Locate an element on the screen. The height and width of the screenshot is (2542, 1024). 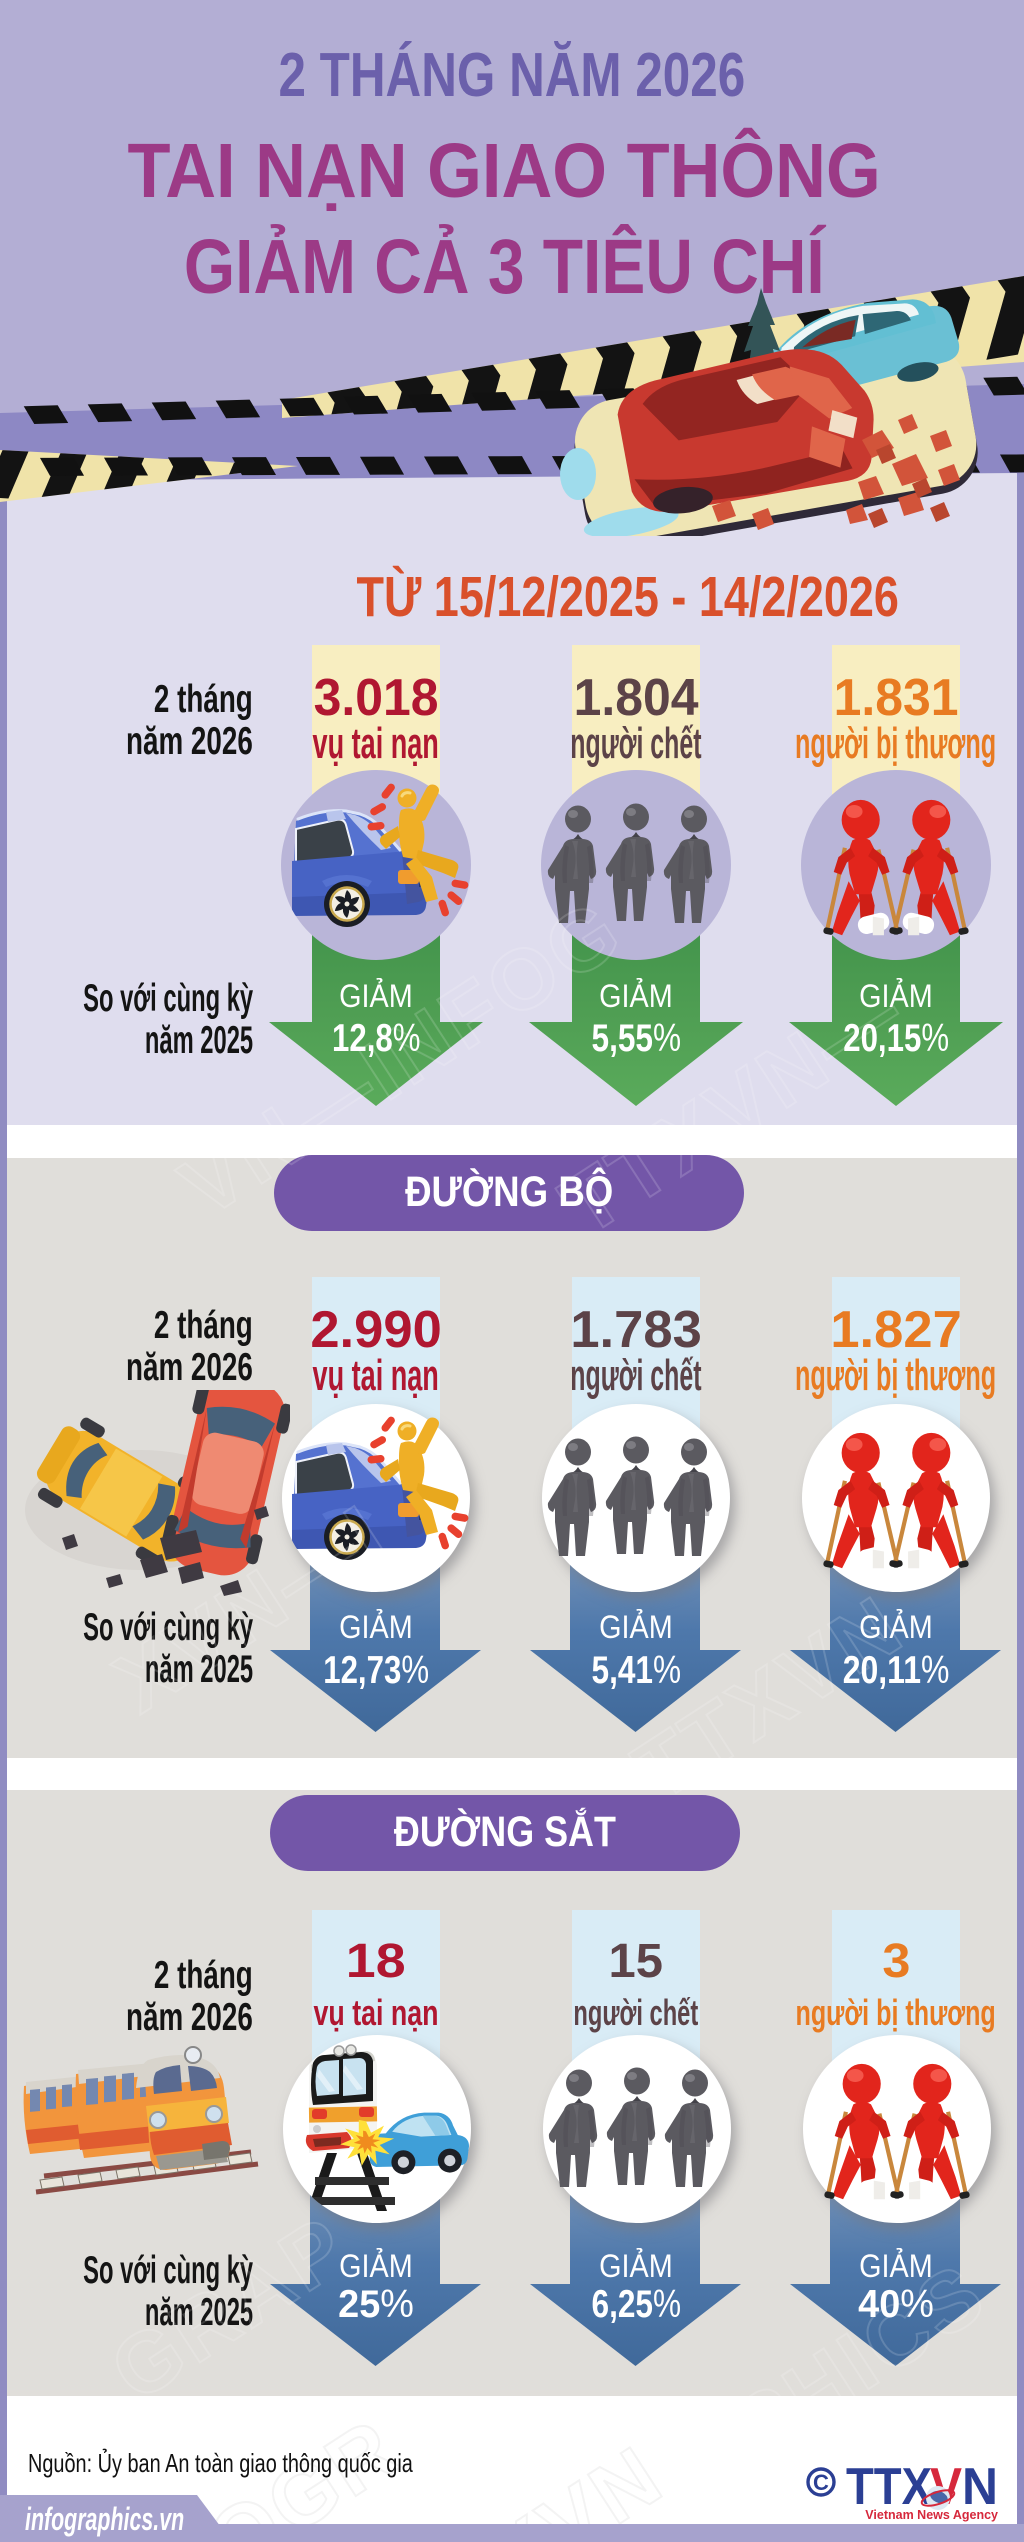
svg-text: TTX is located at coordinates (889, 2487).